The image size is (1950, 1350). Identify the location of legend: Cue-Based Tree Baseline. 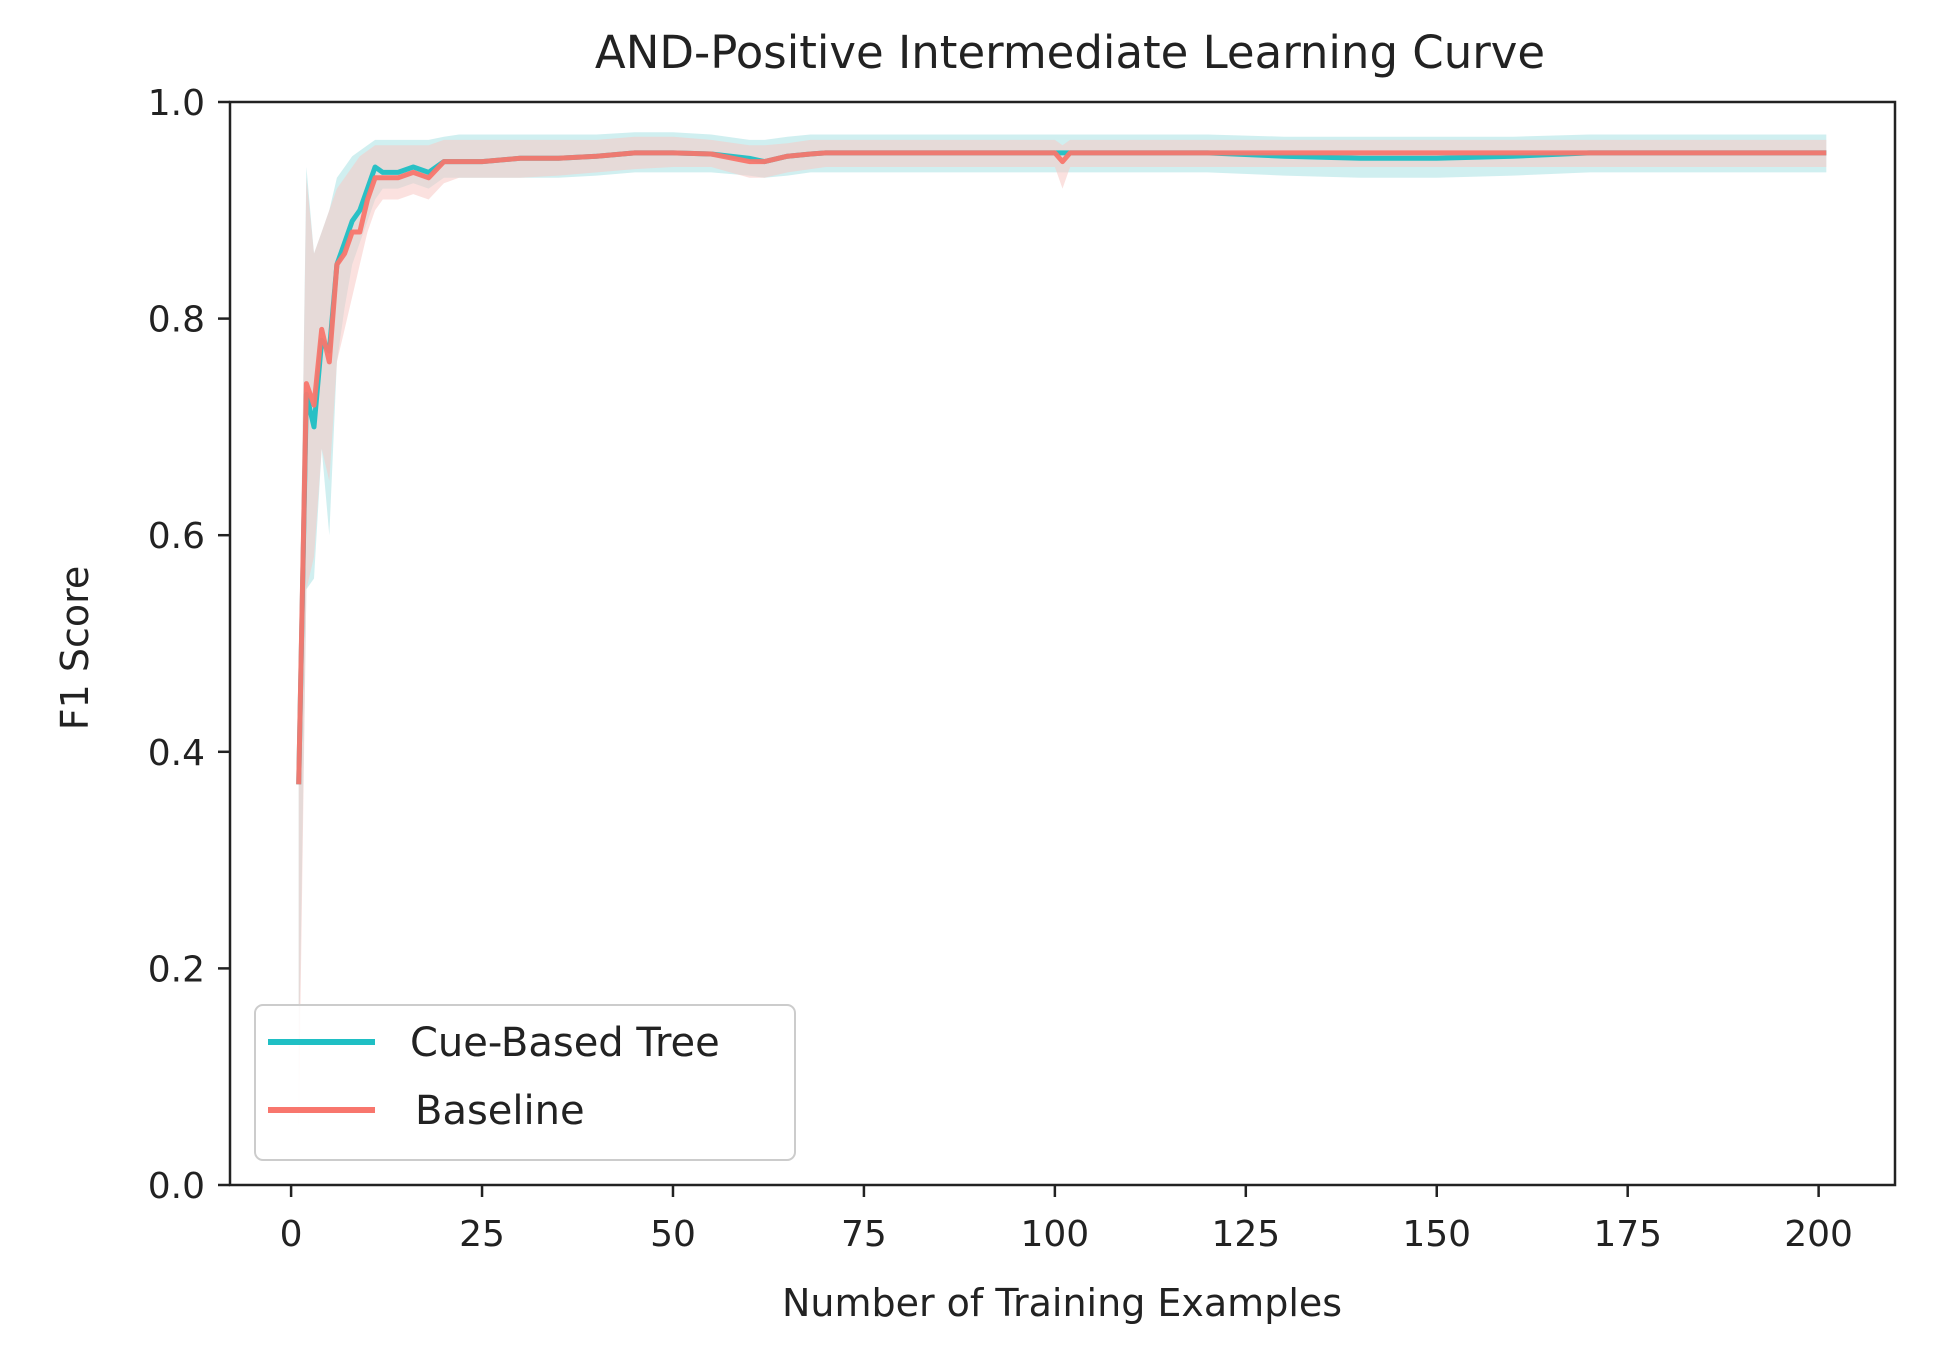
(525, 1082).